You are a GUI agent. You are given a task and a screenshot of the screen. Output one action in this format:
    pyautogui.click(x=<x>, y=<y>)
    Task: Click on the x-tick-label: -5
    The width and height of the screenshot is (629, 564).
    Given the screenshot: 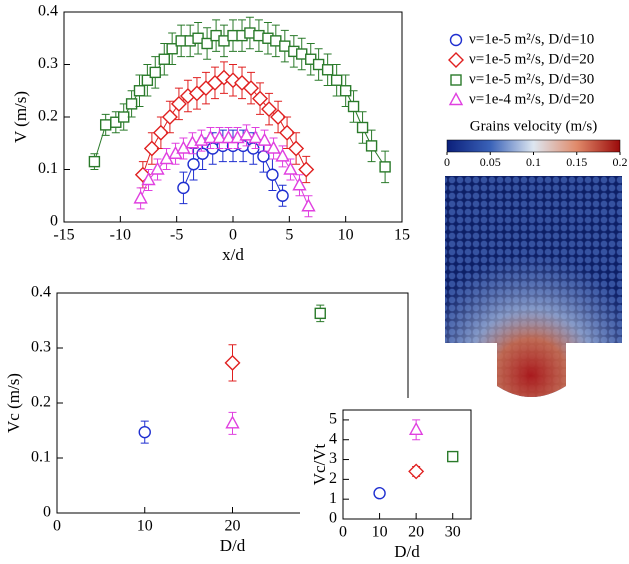 What is the action you would take?
    pyautogui.click(x=176, y=235)
    